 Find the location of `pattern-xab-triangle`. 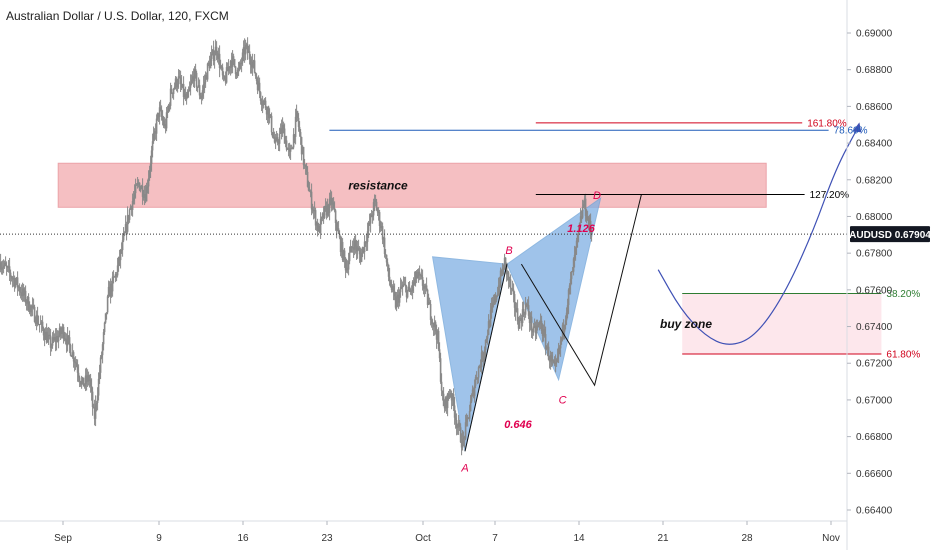

pattern-xab-triangle is located at coordinates (469, 354).